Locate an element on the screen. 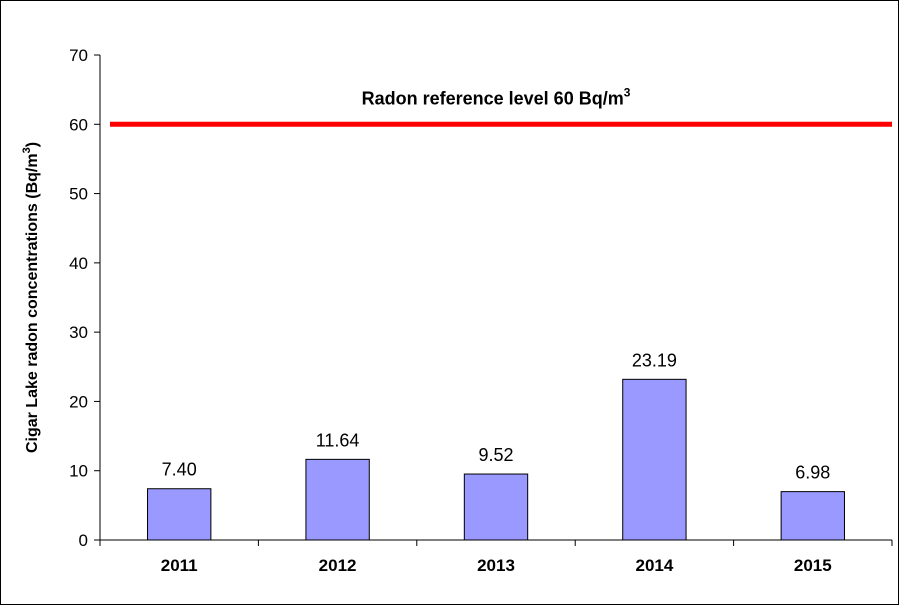 This screenshot has height=606, width=900. reference-label-main: Radon reference level 60 Bq/m is located at coordinates (493, 98).